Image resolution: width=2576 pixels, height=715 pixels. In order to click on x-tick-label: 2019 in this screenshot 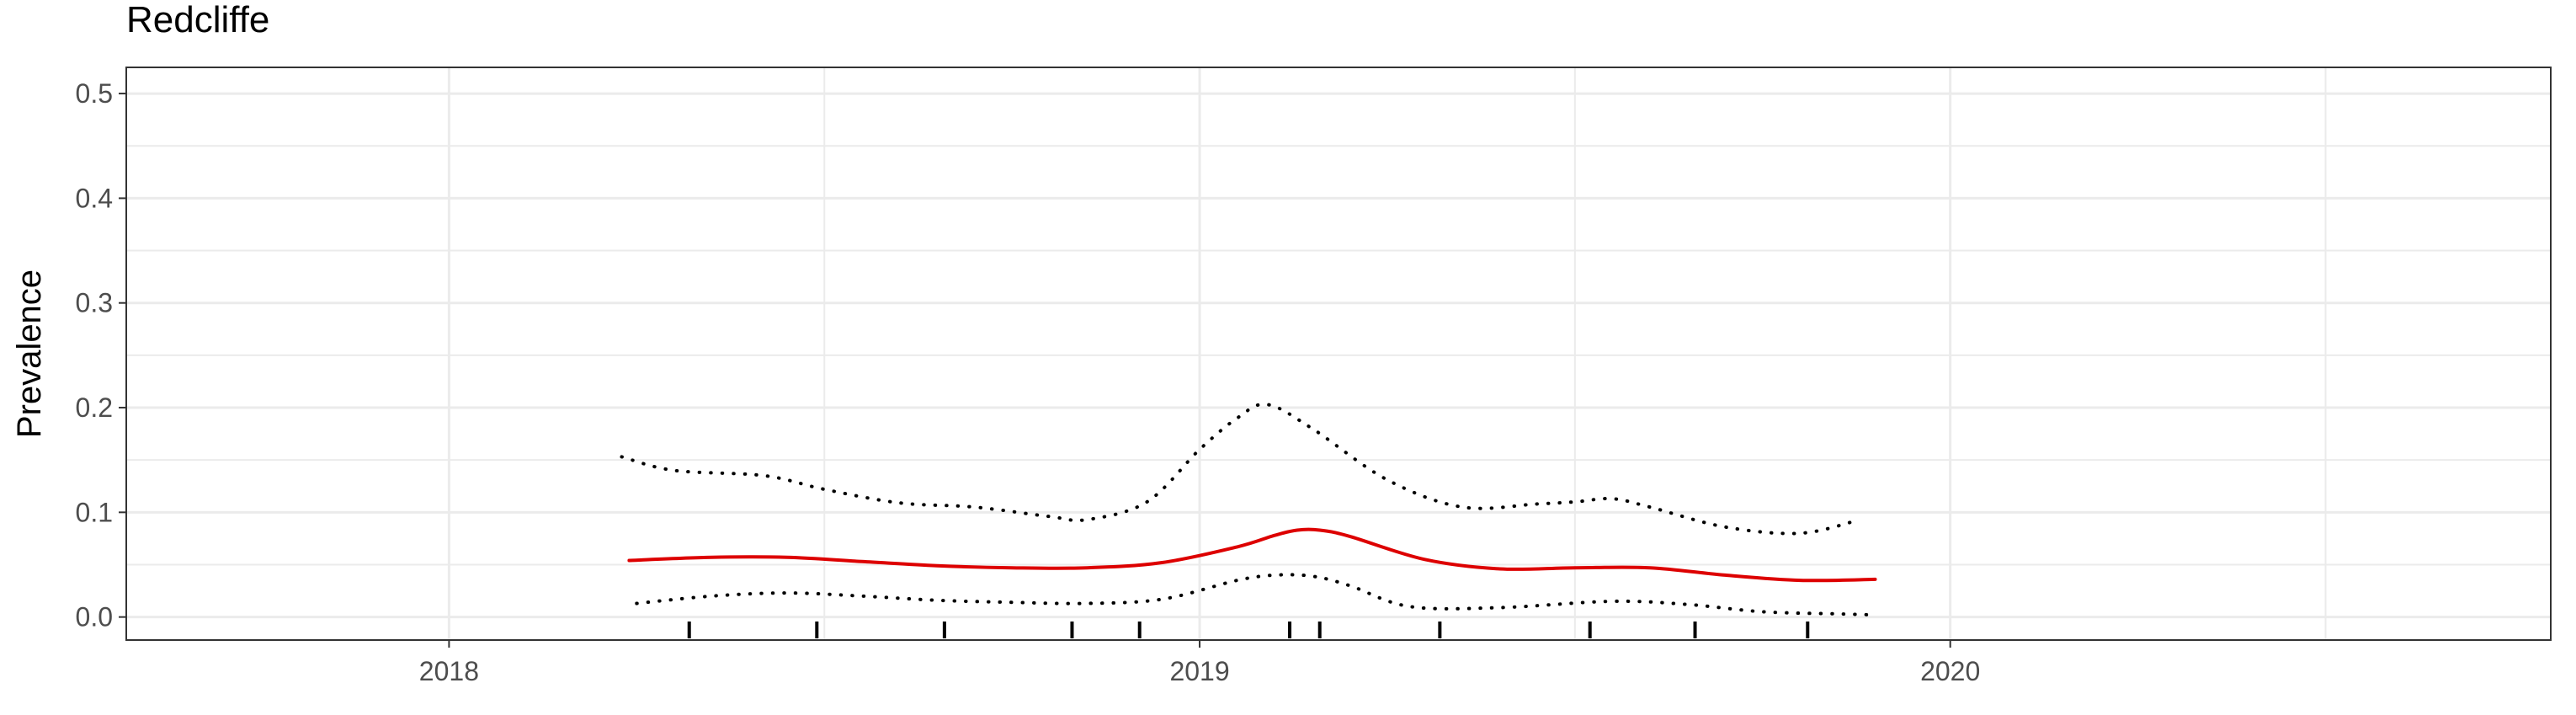, I will do `click(1199, 671)`.